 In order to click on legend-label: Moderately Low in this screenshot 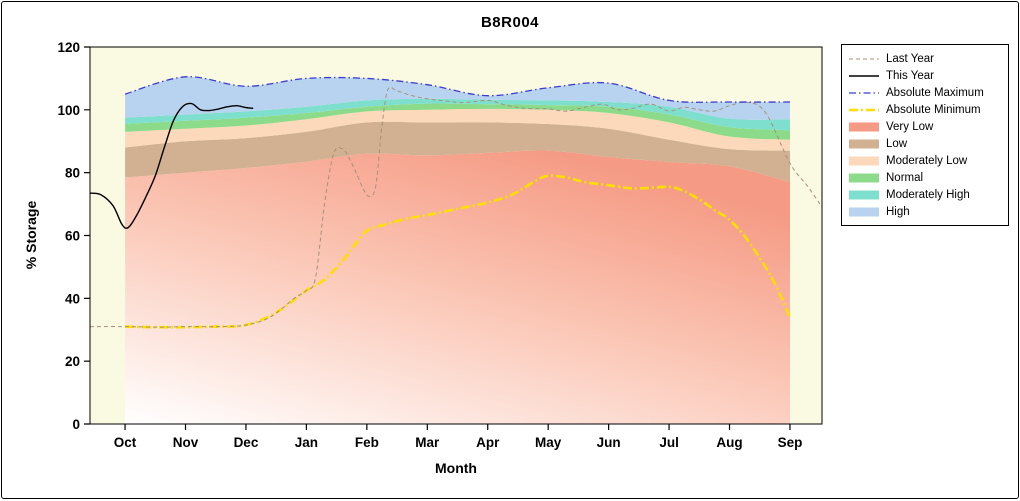, I will do `click(927, 160)`.